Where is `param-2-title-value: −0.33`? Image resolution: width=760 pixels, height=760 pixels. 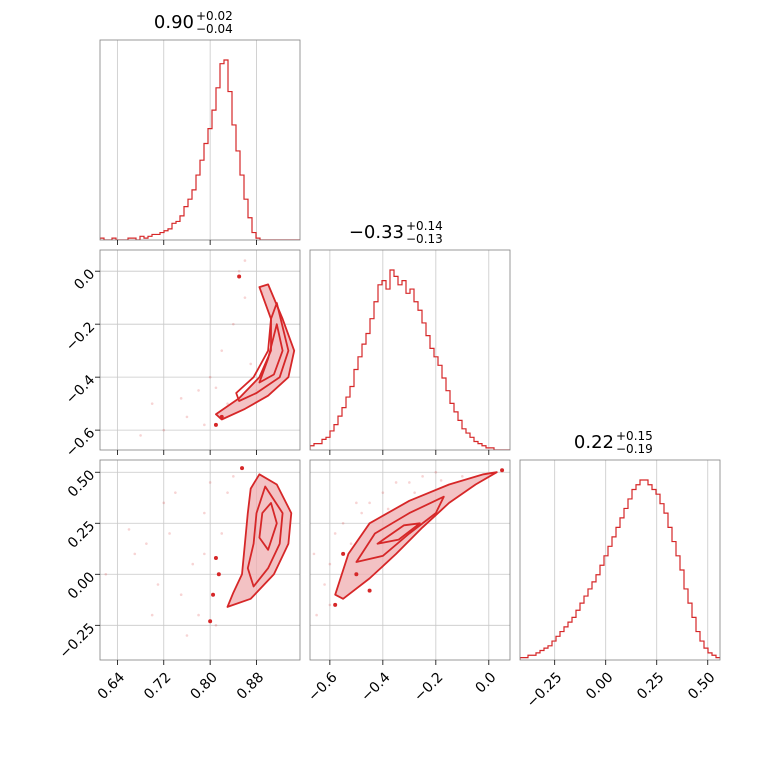
param-2-title-value: −0.33 is located at coordinates (376, 232).